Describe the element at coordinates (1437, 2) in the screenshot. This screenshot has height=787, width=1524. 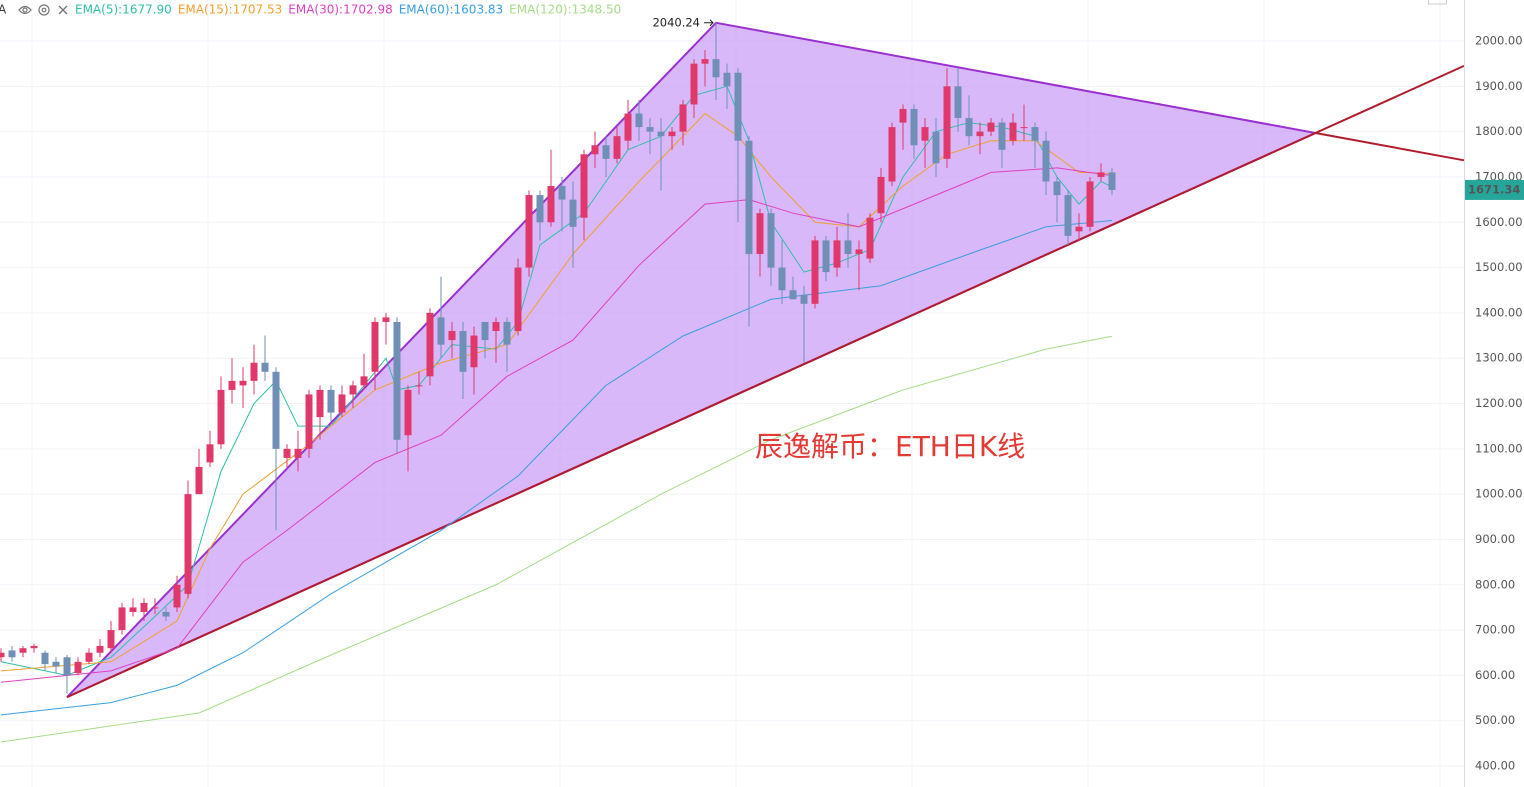
I see `panel-button` at that location.